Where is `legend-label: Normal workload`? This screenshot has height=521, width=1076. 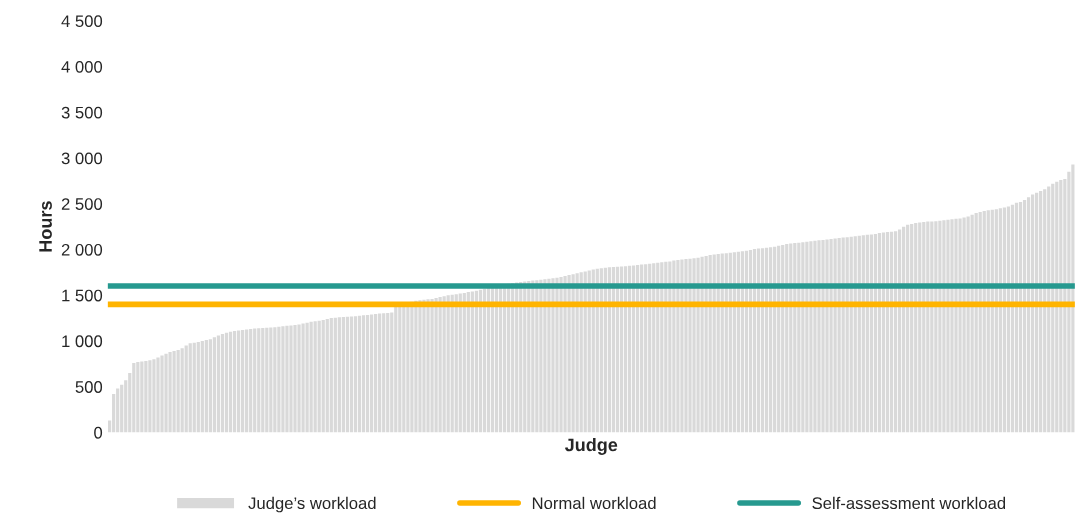
legend-label: Normal workload is located at coordinates (594, 503).